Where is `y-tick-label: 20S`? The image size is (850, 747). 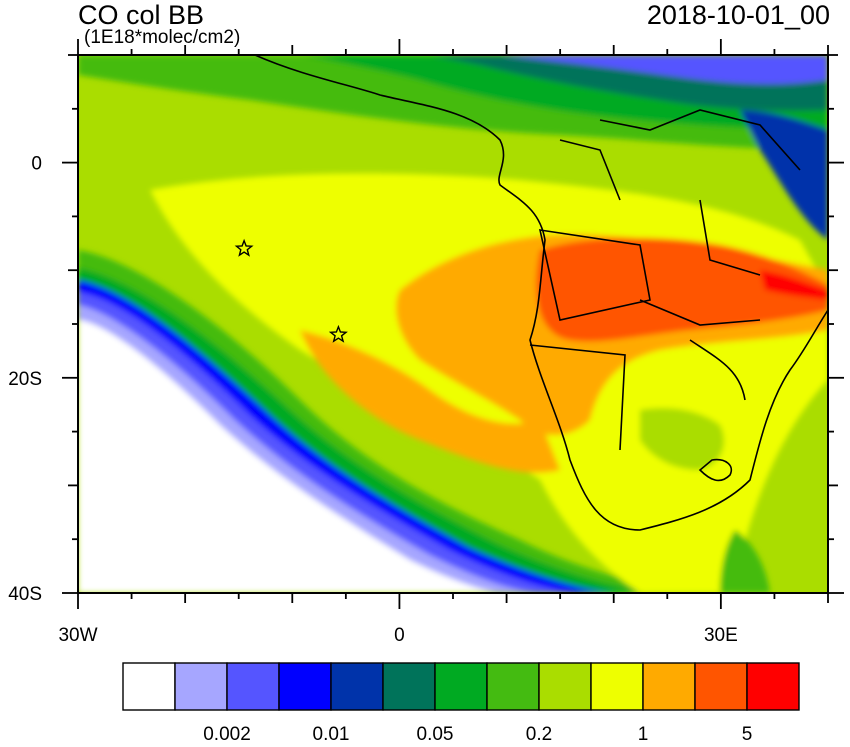 y-tick-label: 20S is located at coordinates (25, 379).